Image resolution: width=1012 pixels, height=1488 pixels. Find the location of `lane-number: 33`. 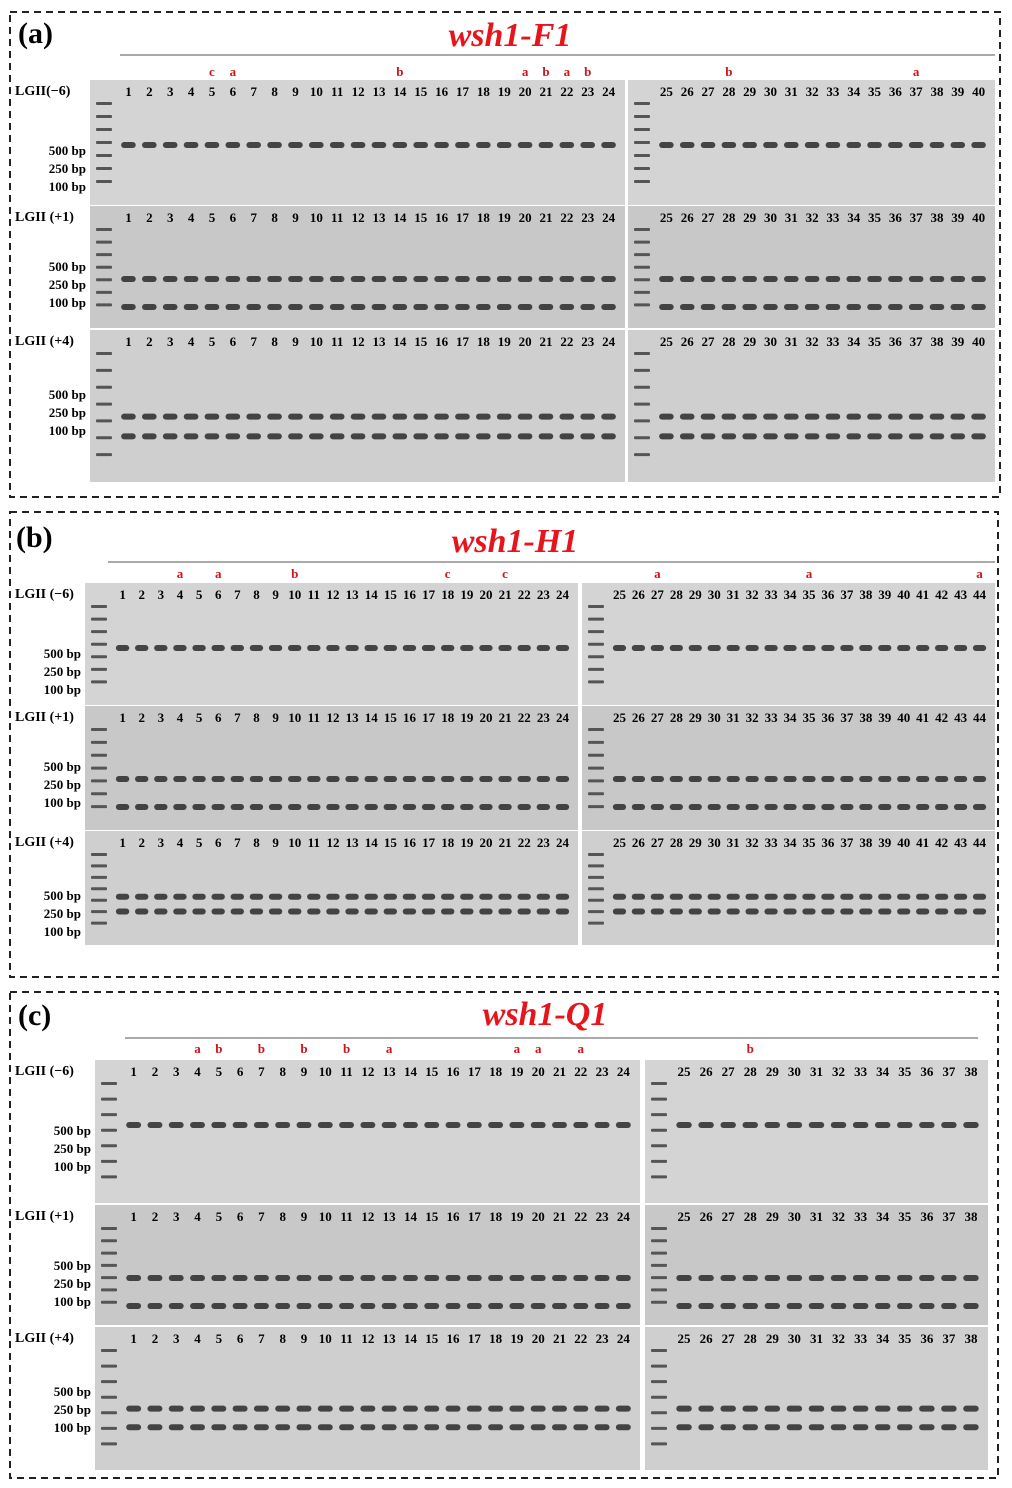

lane-number: 33 is located at coordinates (772, 594).